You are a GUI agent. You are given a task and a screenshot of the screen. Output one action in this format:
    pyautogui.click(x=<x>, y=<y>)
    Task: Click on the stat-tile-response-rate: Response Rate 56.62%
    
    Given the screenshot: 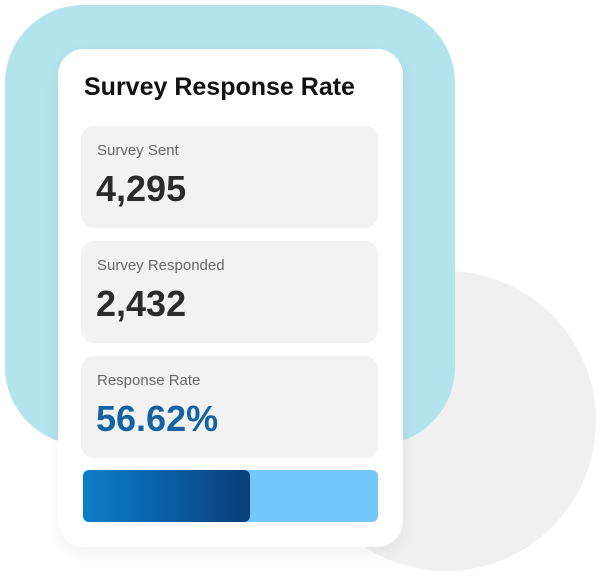 What is the action you would take?
    pyautogui.click(x=229, y=407)
    